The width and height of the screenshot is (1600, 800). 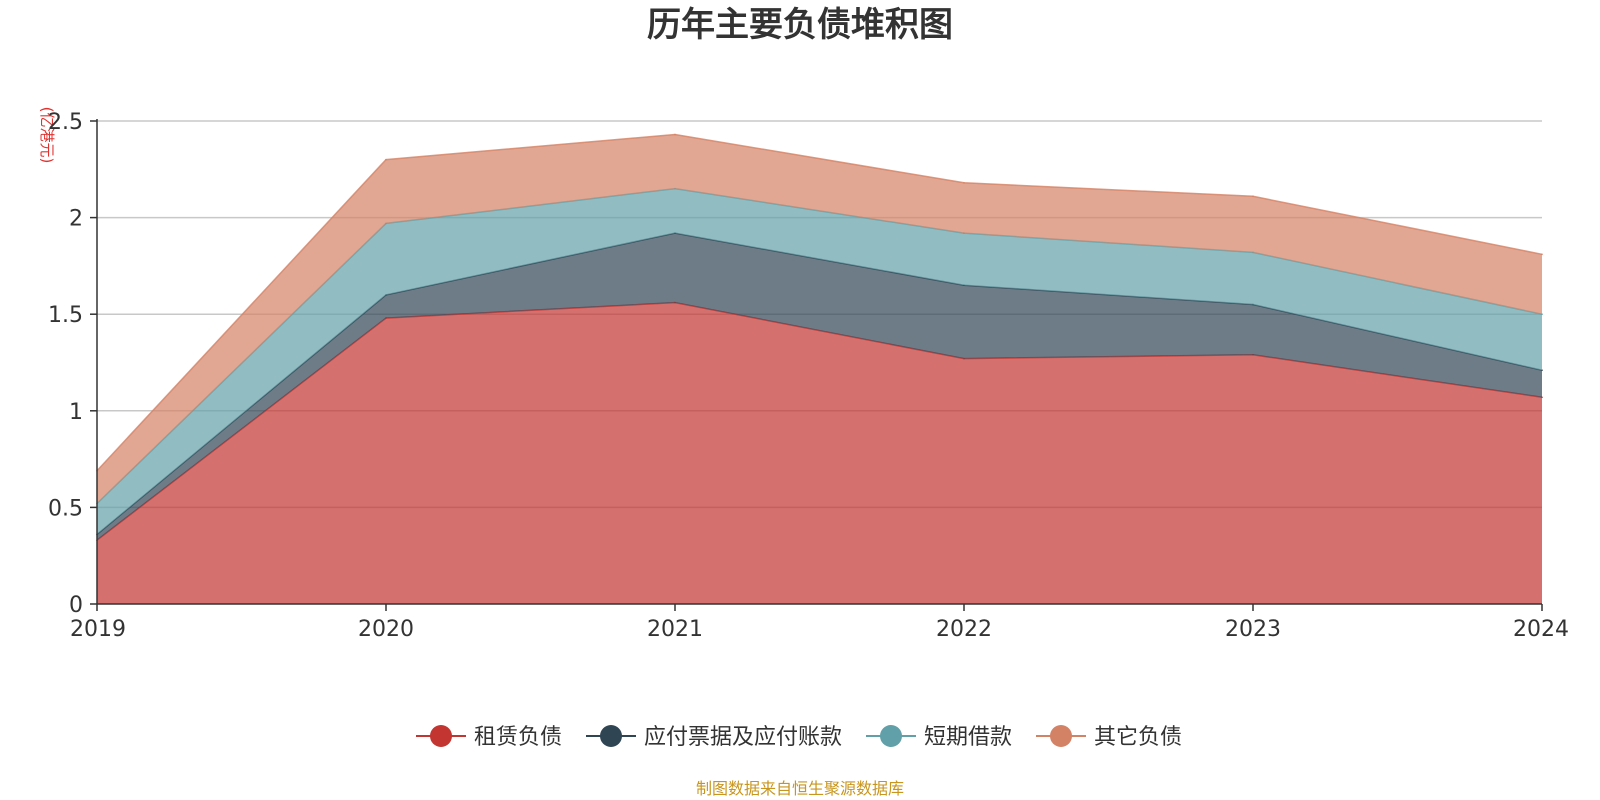 I want to click on x-tick-label-4: 2023, so click(x=1253, y=629).